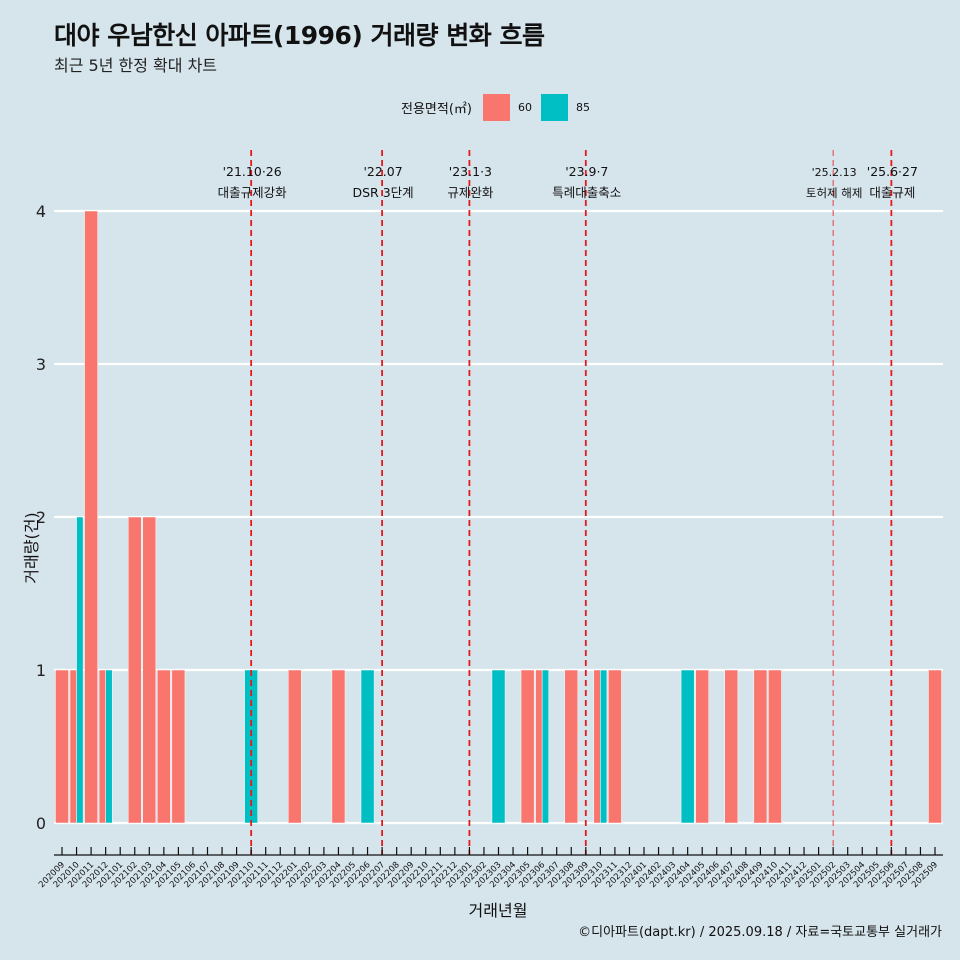  Describe the element at coordinates (252, 171) in the screenshot. I see `annotation-date: '21.10·26` at that location.